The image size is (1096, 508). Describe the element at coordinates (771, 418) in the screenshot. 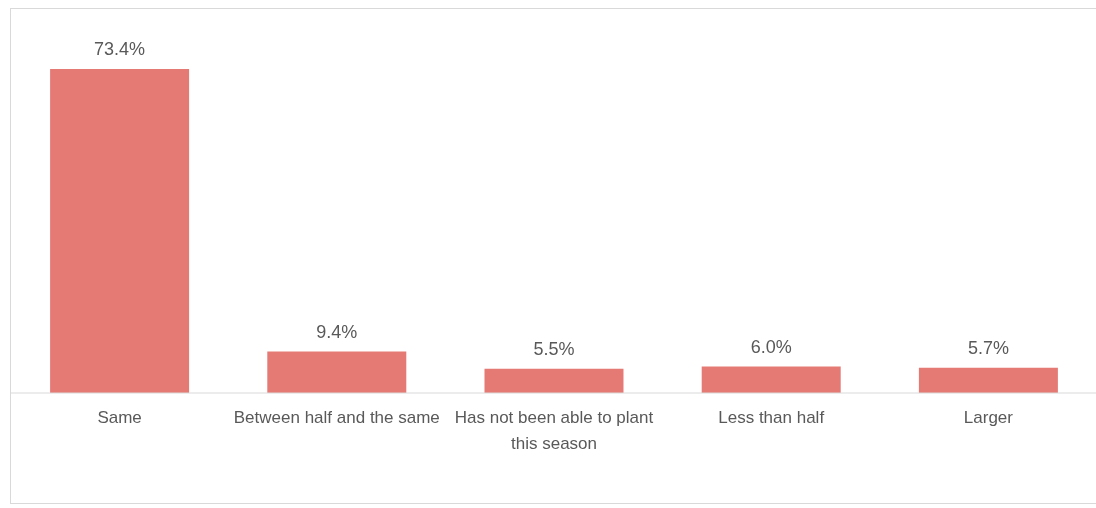

I see `x-tick-label: Less than half` at that location.